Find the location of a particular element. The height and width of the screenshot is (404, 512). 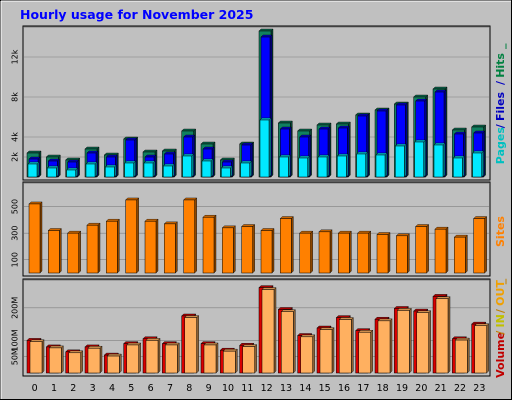

bar-out-13-top is located at coordinates (288, 310).